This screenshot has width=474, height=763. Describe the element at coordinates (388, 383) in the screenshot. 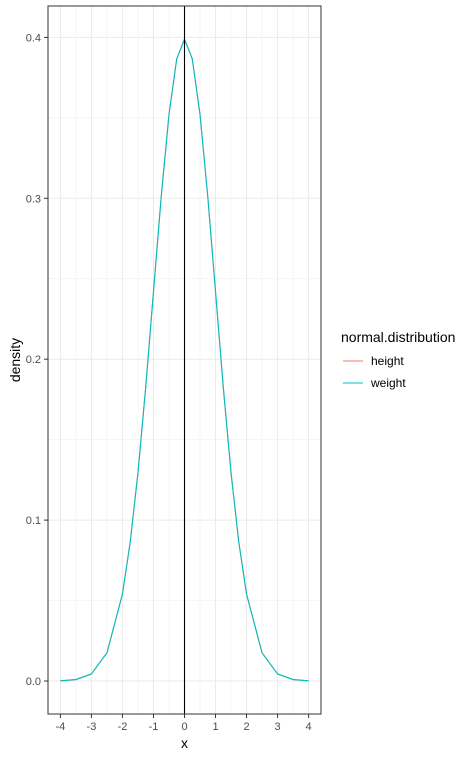

I see `legend-label-weight: weight` at that location.